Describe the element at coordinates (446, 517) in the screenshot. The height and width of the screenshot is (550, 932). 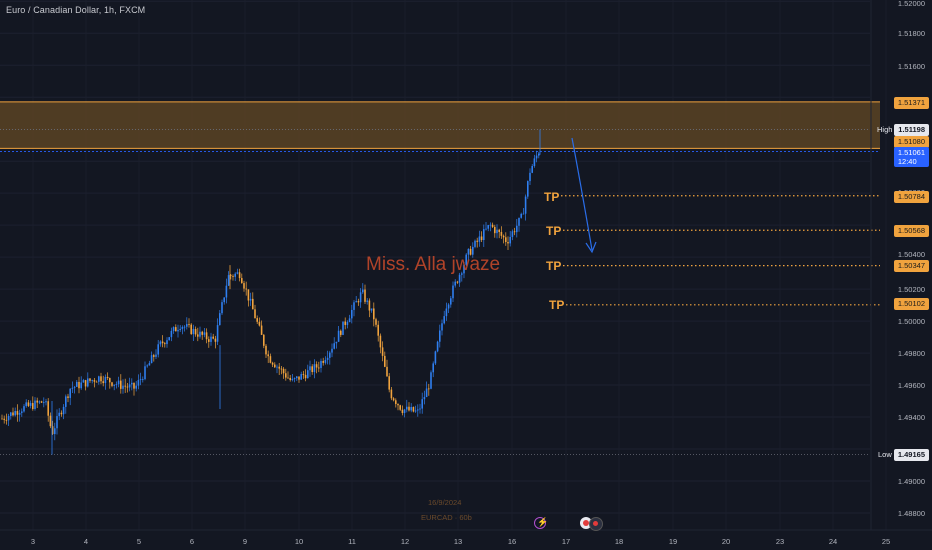
I see `footer-symbol: EURCAD · 60b` at that location.